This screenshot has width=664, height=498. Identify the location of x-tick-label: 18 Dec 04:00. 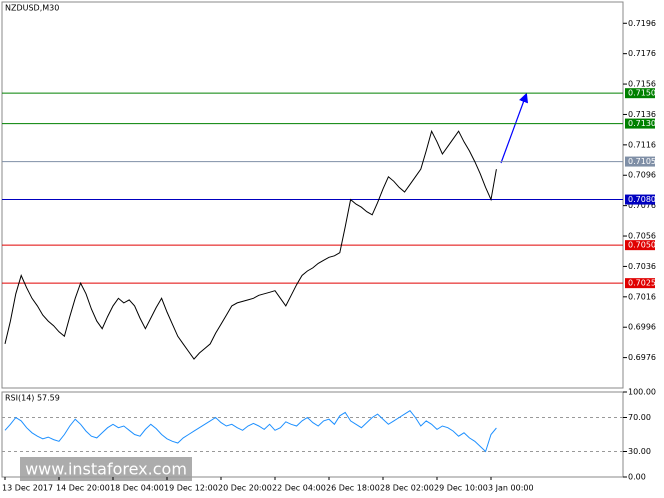
(137, 488).